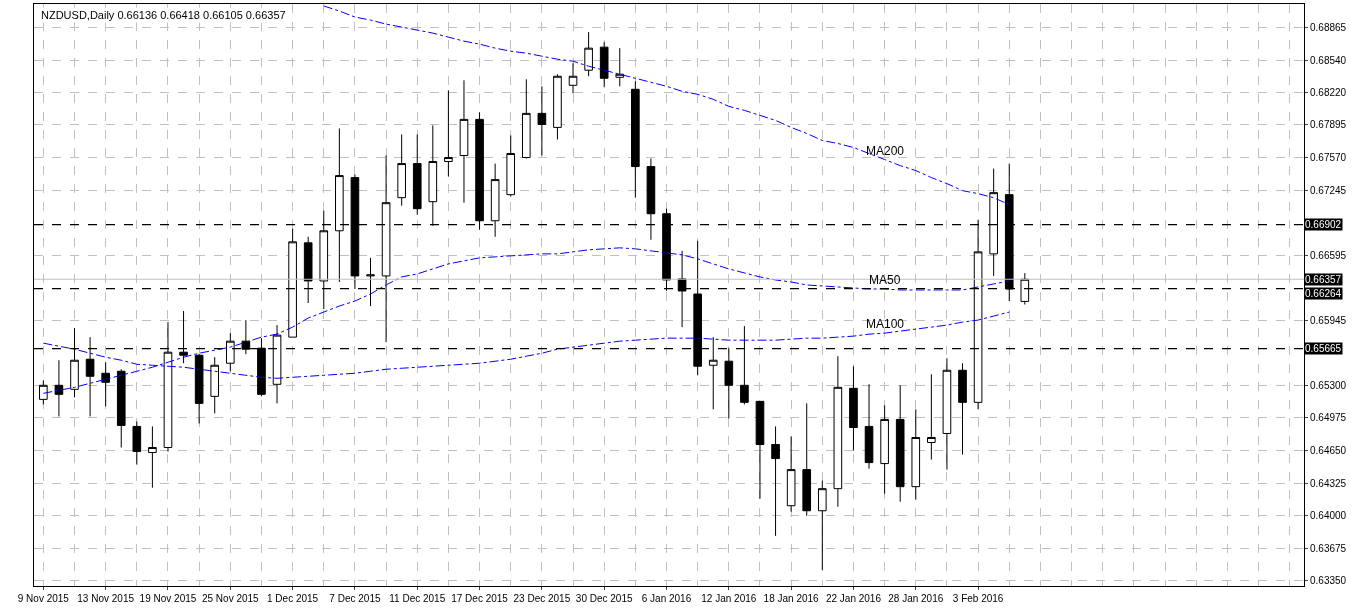  What do you see at coordinates (1328, 548) in the screenshot?
I see `y-tick-label: 0.63675` at bounding box center [1328, 548].